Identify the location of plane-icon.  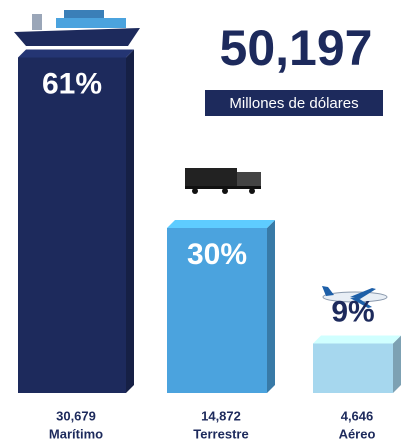
(355, 297).